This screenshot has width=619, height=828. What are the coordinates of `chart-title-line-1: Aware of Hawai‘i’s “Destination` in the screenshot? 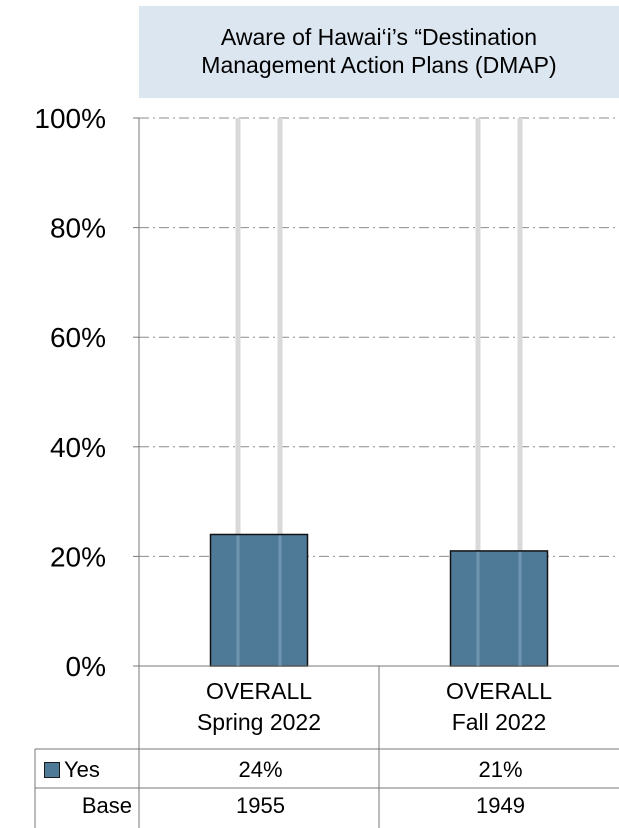 It's located at (379, 37).